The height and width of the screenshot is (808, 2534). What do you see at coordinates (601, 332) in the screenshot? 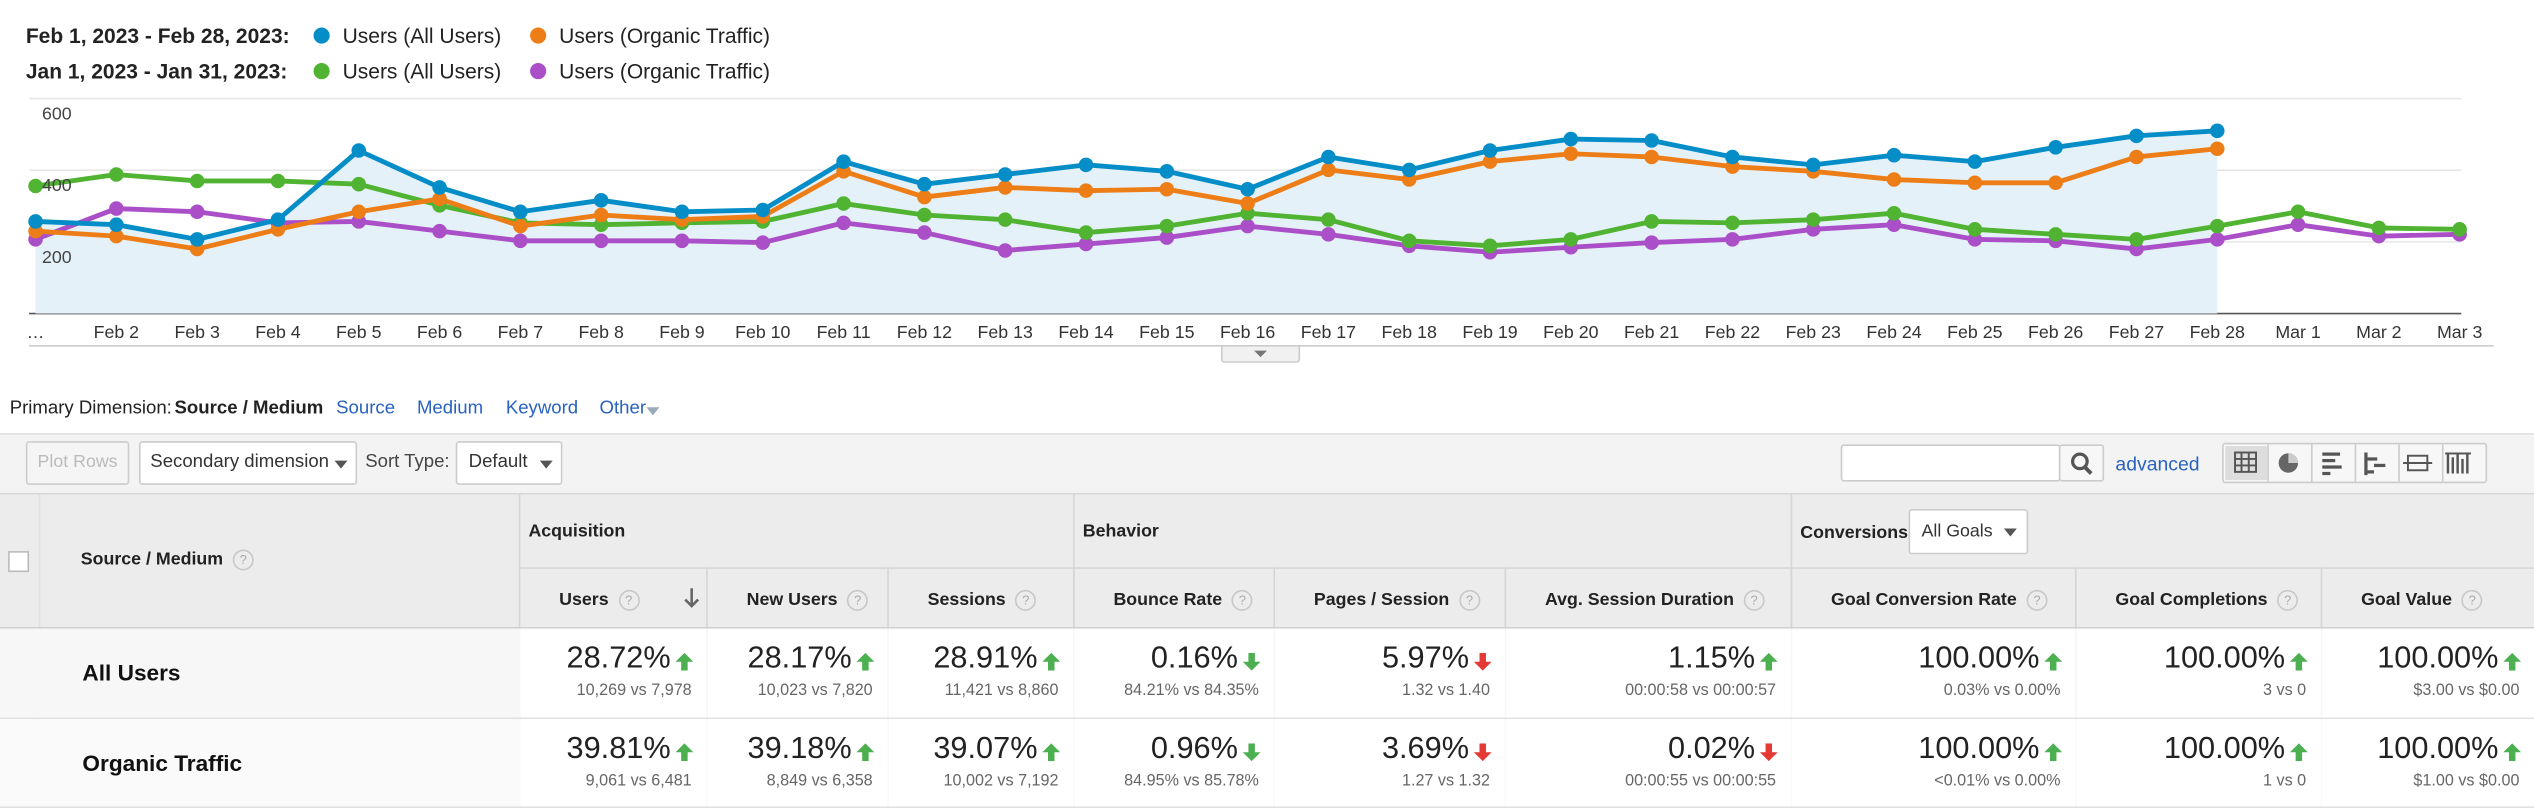
I see `x-tick-label: Feb 8` at bounding box center [601, 332].